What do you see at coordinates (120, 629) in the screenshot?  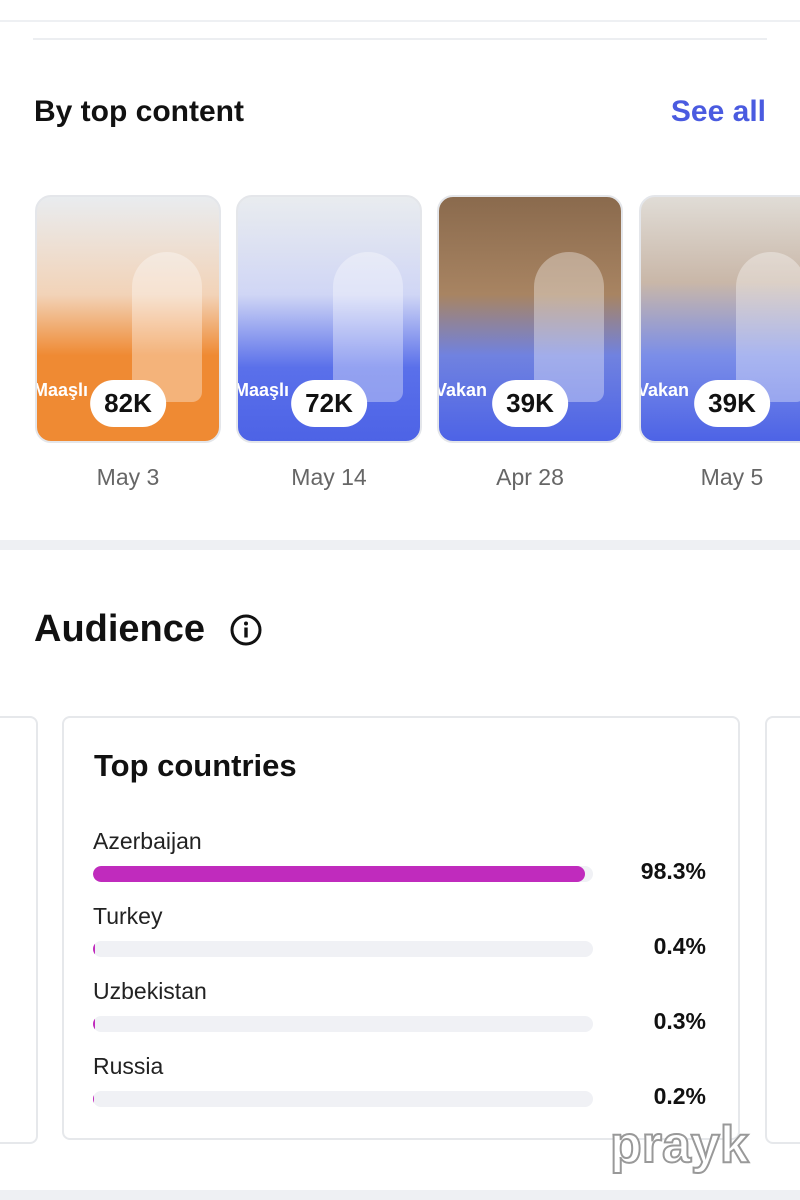 I see `audience-title: Audience` at bounding box center [120, 629].